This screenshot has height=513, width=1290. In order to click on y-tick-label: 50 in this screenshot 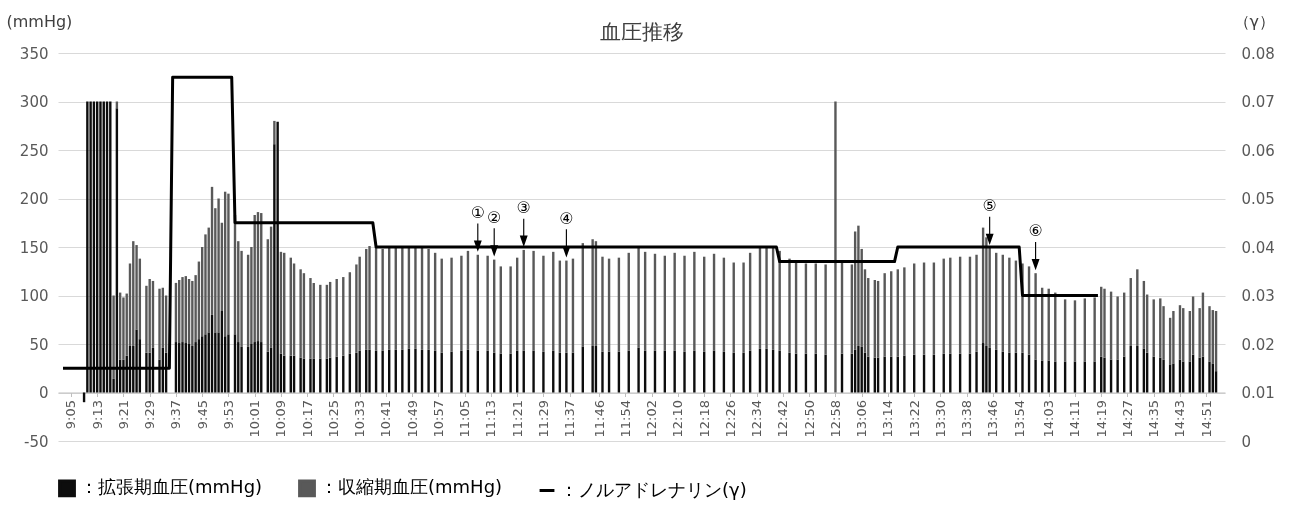, I will do `click(39, 344)`.